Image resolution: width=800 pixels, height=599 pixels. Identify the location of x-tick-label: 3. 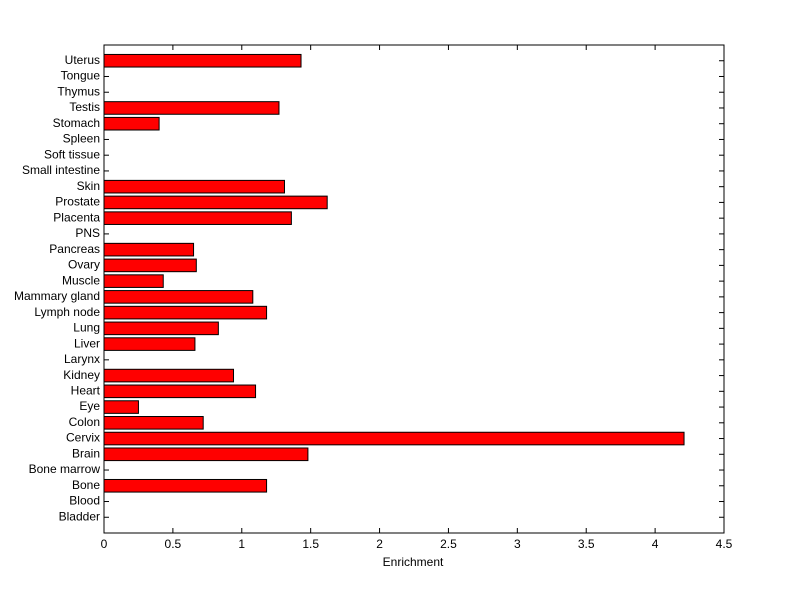
(517, 544).